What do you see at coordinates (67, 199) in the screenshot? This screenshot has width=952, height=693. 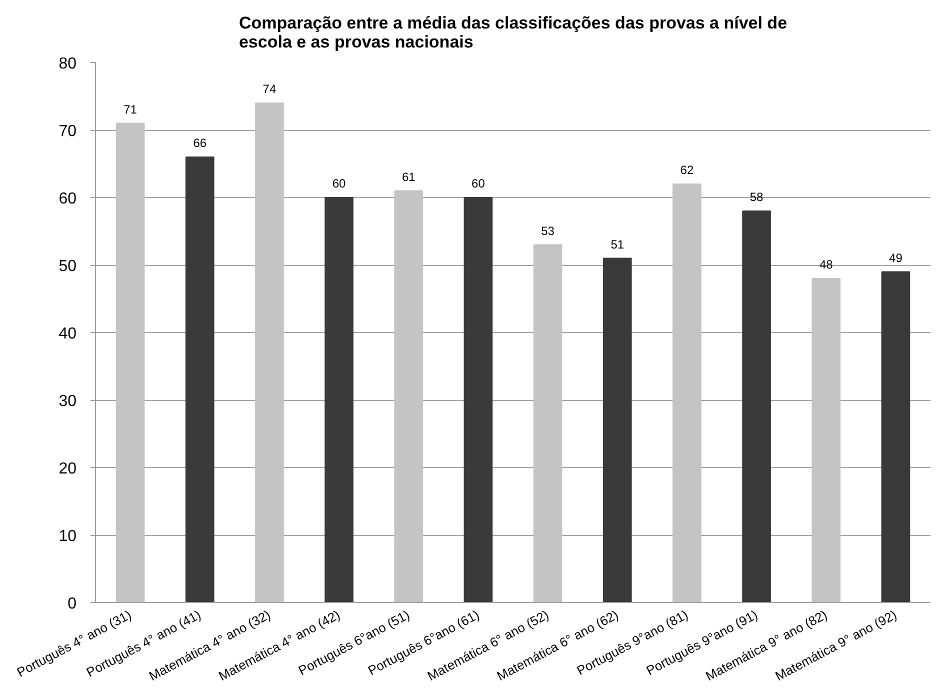 I see `y-tick-label: 60` at bounding box center [67, 199].